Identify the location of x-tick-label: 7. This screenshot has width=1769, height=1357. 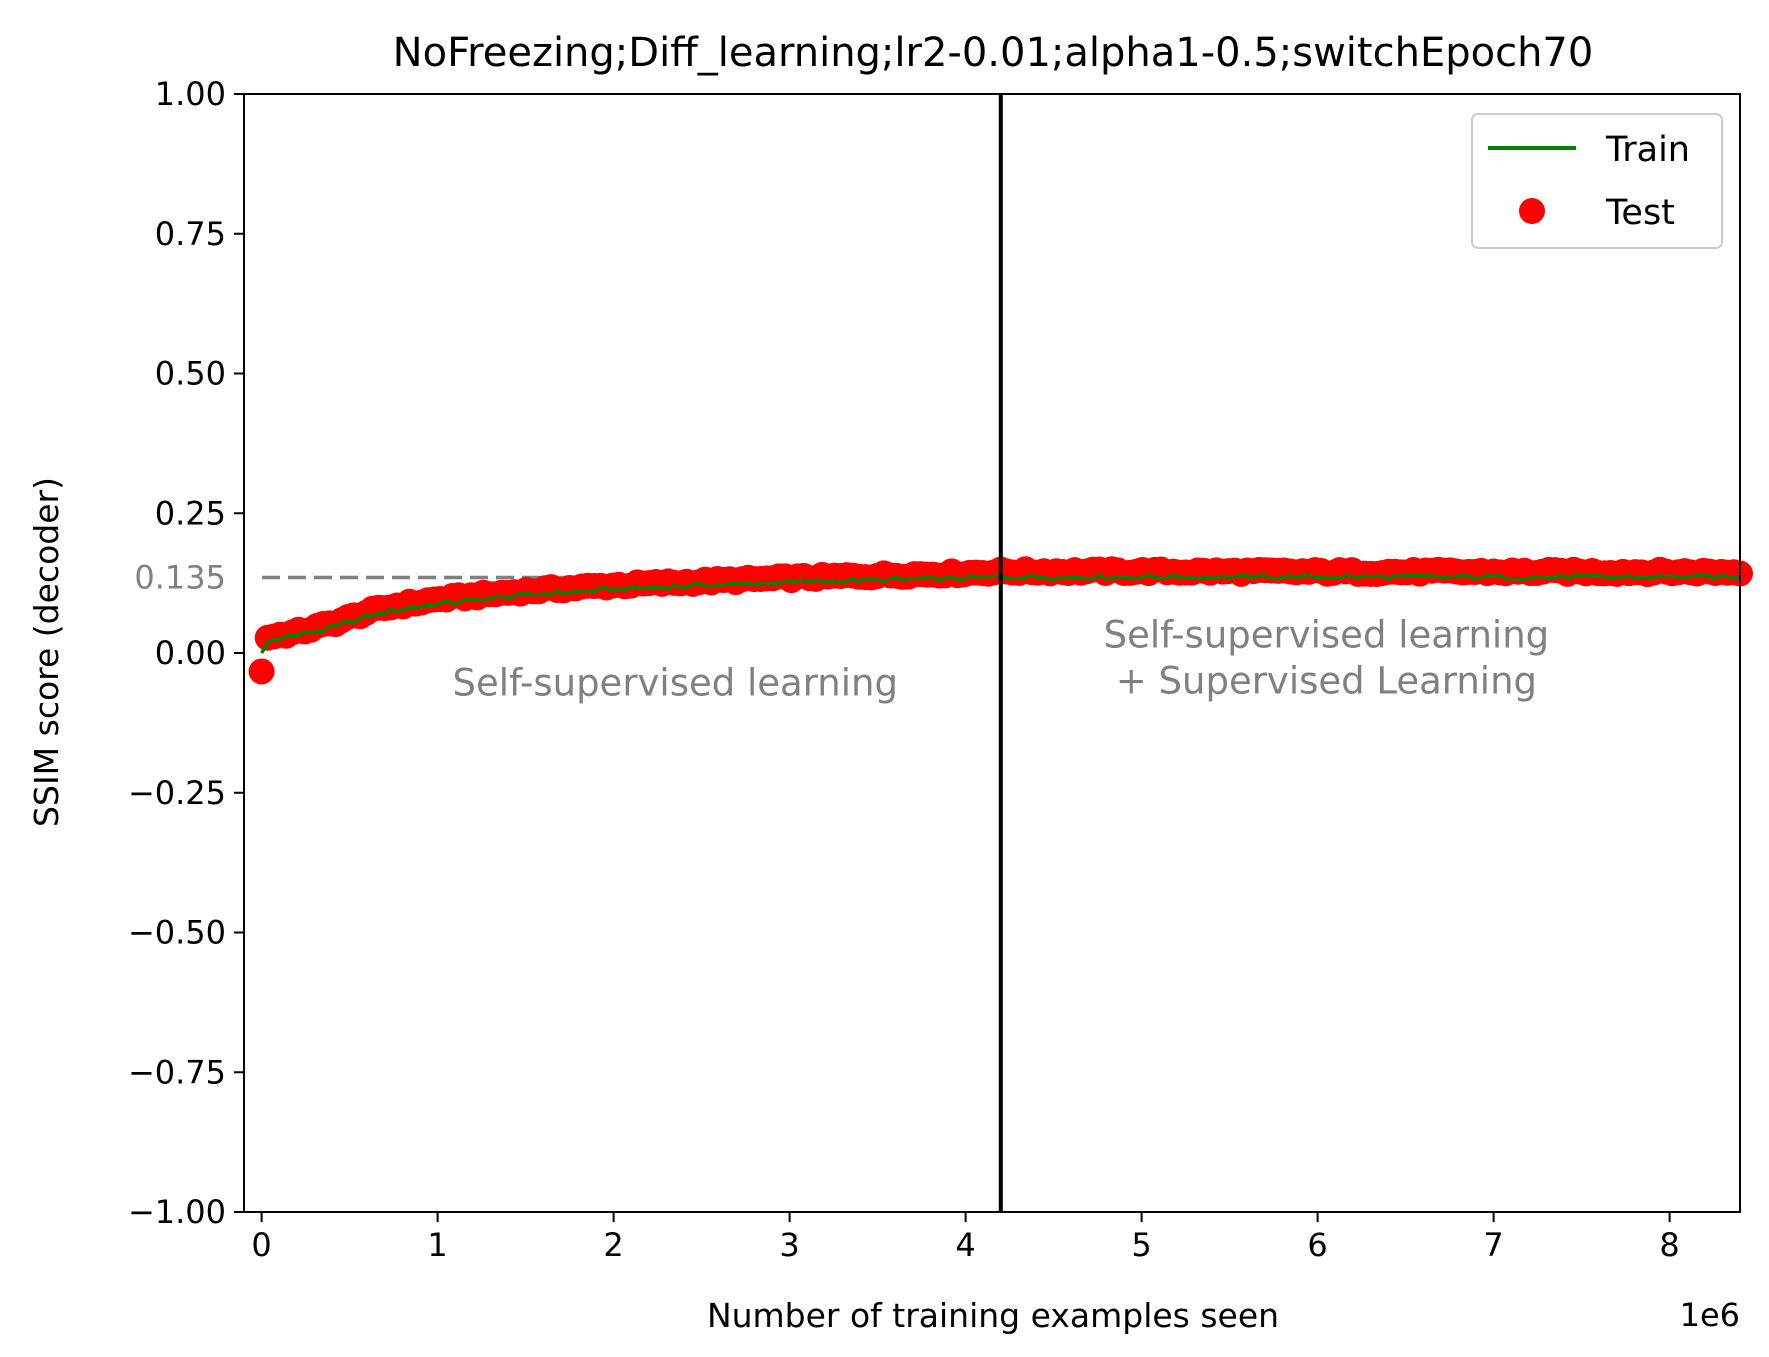
(1493, 1245).